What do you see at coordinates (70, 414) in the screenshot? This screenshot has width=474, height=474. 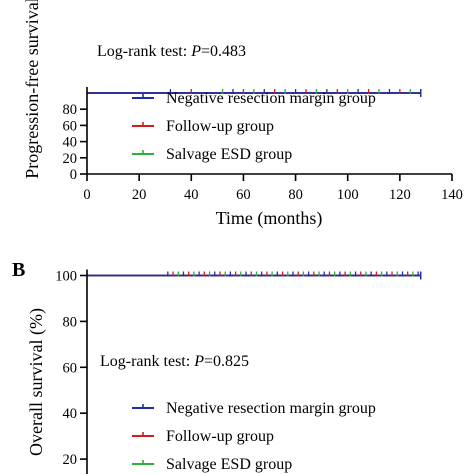 I see `panel-b-y-tick-label: 40` at bounding box center [70, 414].